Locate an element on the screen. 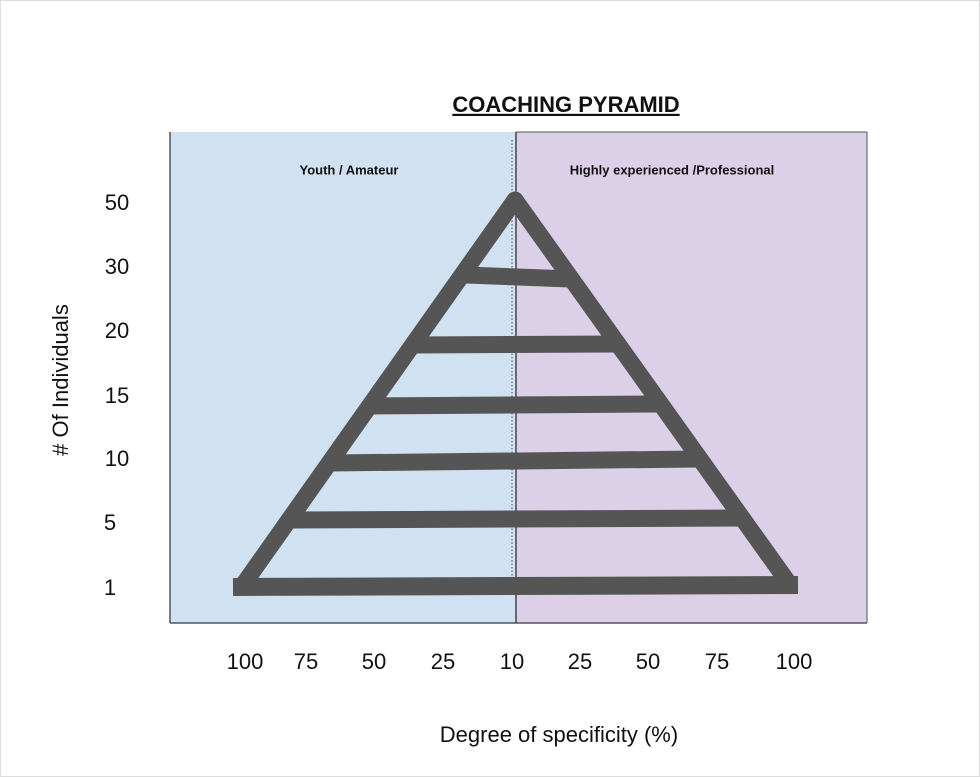  y-tick-label: 50 is located at coordinates (117, 202).